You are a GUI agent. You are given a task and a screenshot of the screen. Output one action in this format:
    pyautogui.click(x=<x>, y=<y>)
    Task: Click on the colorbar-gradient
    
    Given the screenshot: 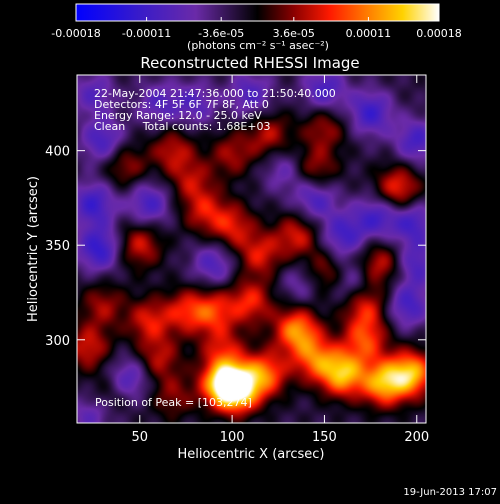 What is the action you would take?
    pyautogui.click(x=257, y=12)
    